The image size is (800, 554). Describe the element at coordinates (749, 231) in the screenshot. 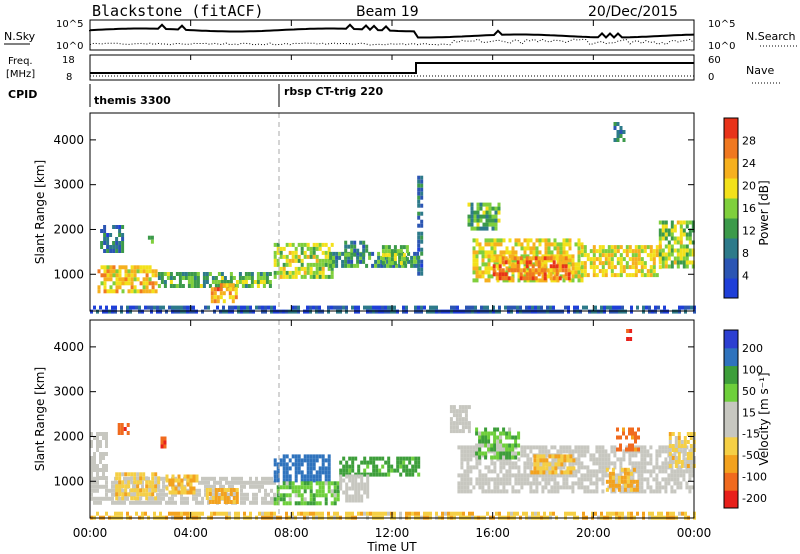

I see `power-colorbar-tick: 12` at that location.